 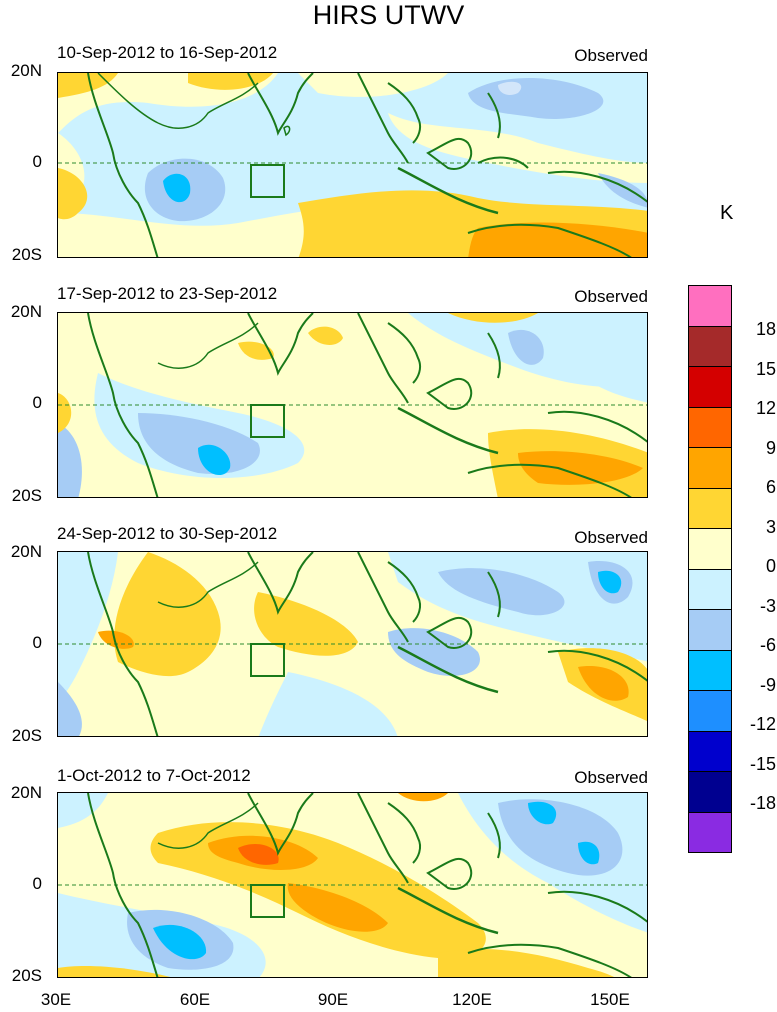 What do you see at coordinates (26, 254) in the screenshot?
I see `lat-label-20s-p1: 20S` at bounding box center [26, 254].